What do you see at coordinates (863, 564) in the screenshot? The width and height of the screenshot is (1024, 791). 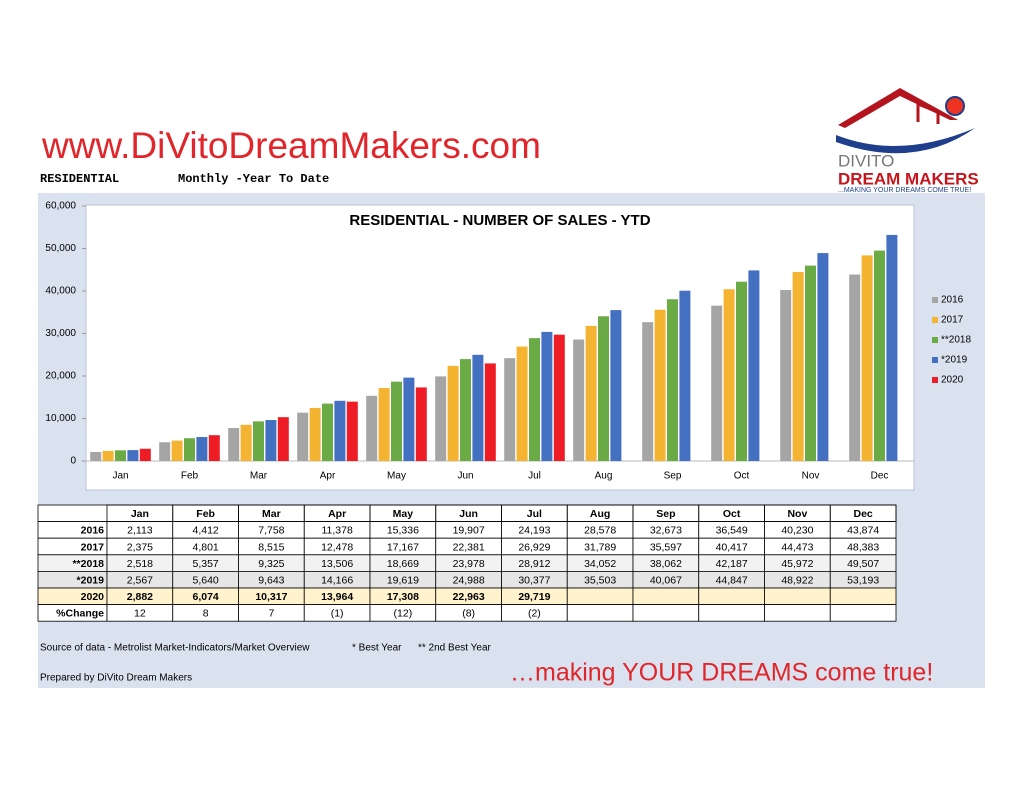 I see `table-value: 49,507` at bounding box center [863, 564].